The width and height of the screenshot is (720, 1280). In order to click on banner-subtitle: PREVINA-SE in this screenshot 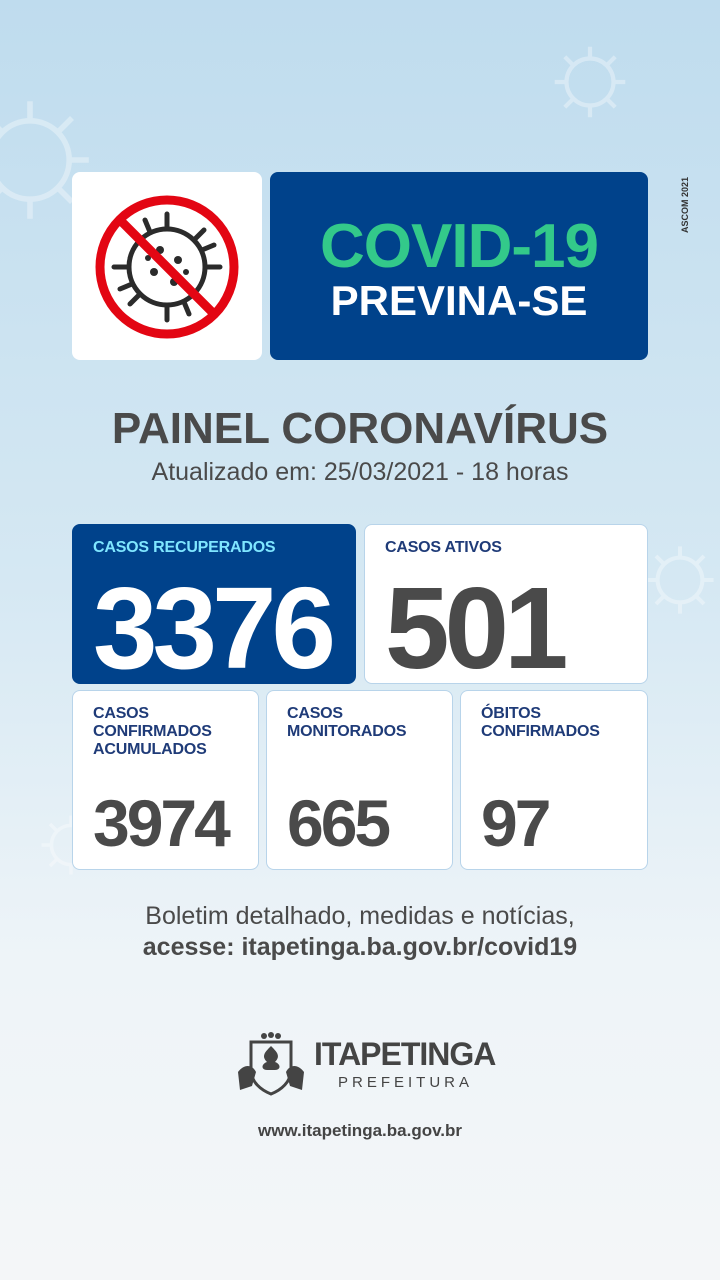, I will do `click(459, 300)`.